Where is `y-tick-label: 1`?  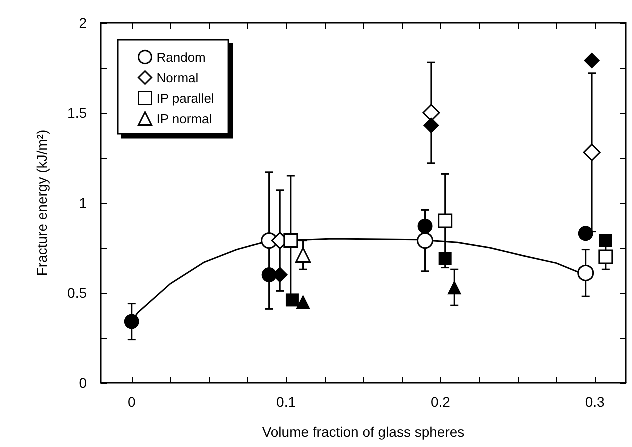 y-tick-label: 1 is located at coordinates (83, 203).